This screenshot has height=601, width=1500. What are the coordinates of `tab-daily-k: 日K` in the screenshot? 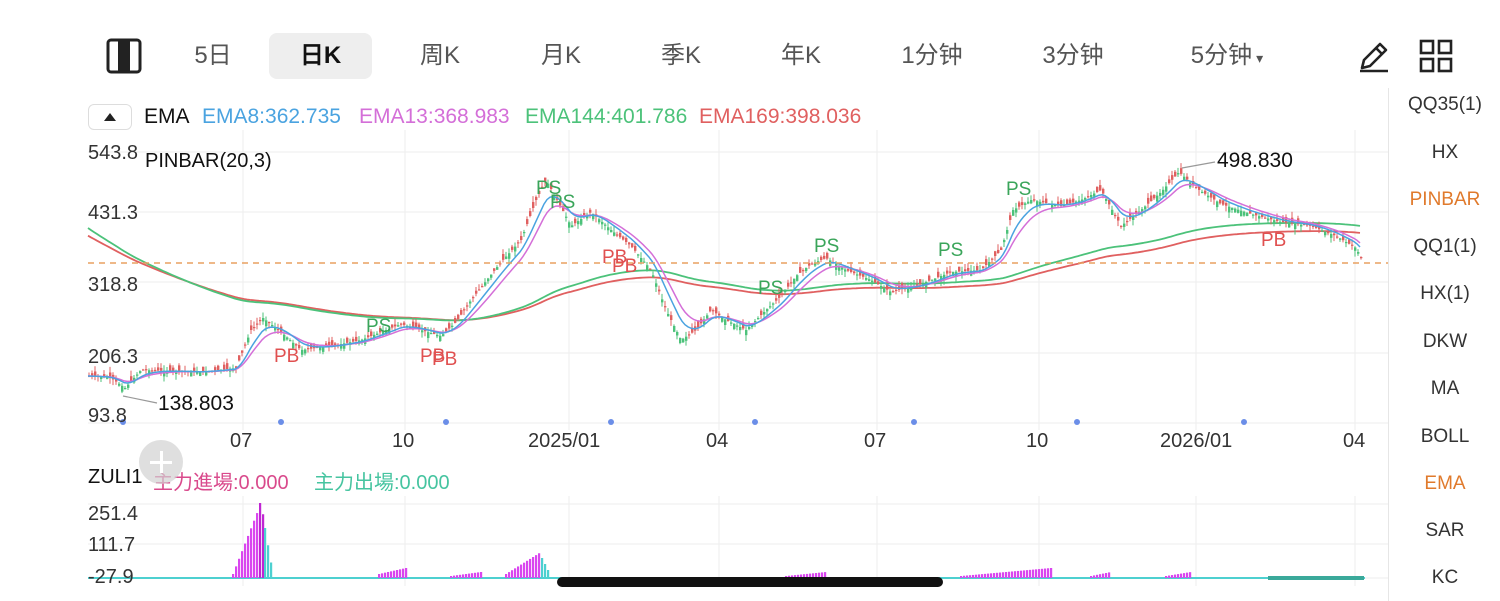 It's located at (320, 56).